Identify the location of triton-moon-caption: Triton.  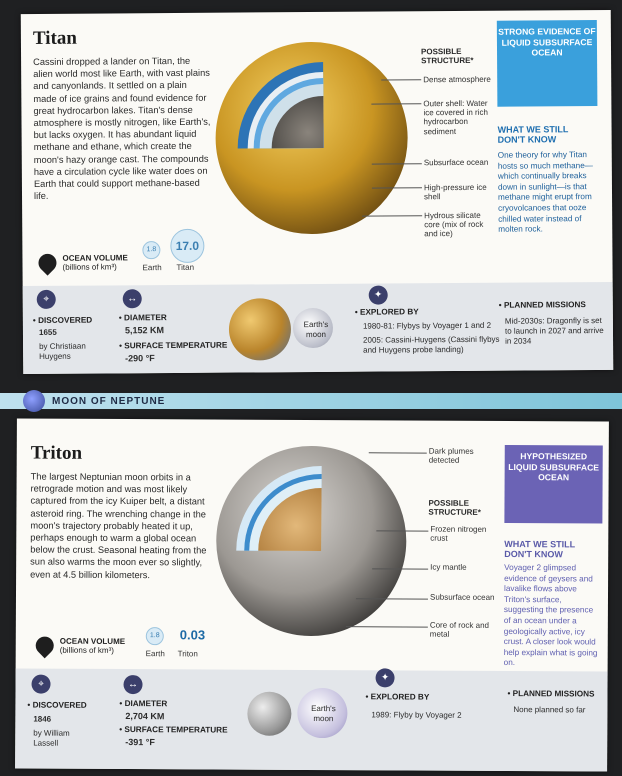
(187, 654).